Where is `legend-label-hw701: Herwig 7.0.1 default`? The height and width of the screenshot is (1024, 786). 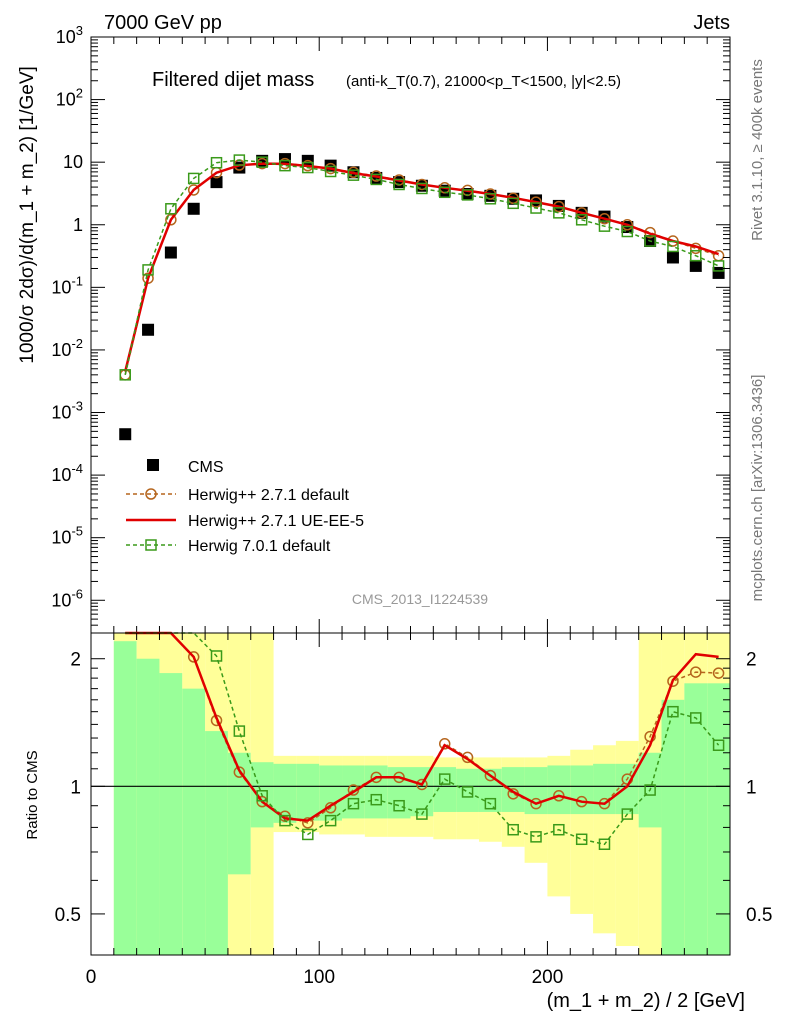 legend-label-hw701: Herwig 7.0.1 default is located at coordinates (259, 546).